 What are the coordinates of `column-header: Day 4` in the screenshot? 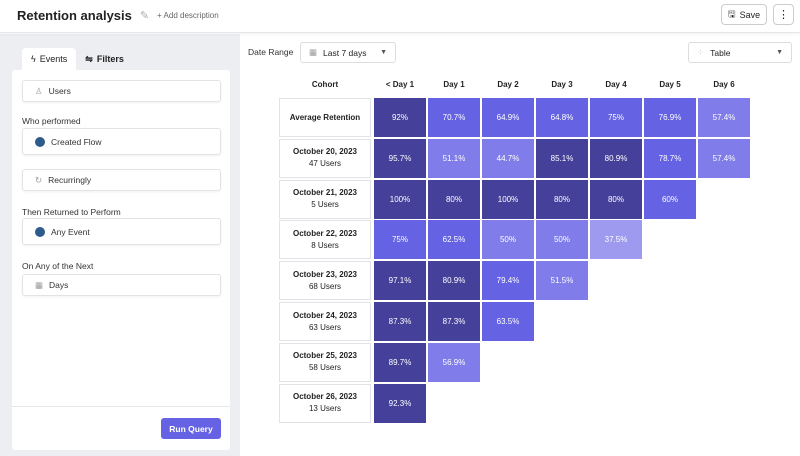 It's located at (616, 84).